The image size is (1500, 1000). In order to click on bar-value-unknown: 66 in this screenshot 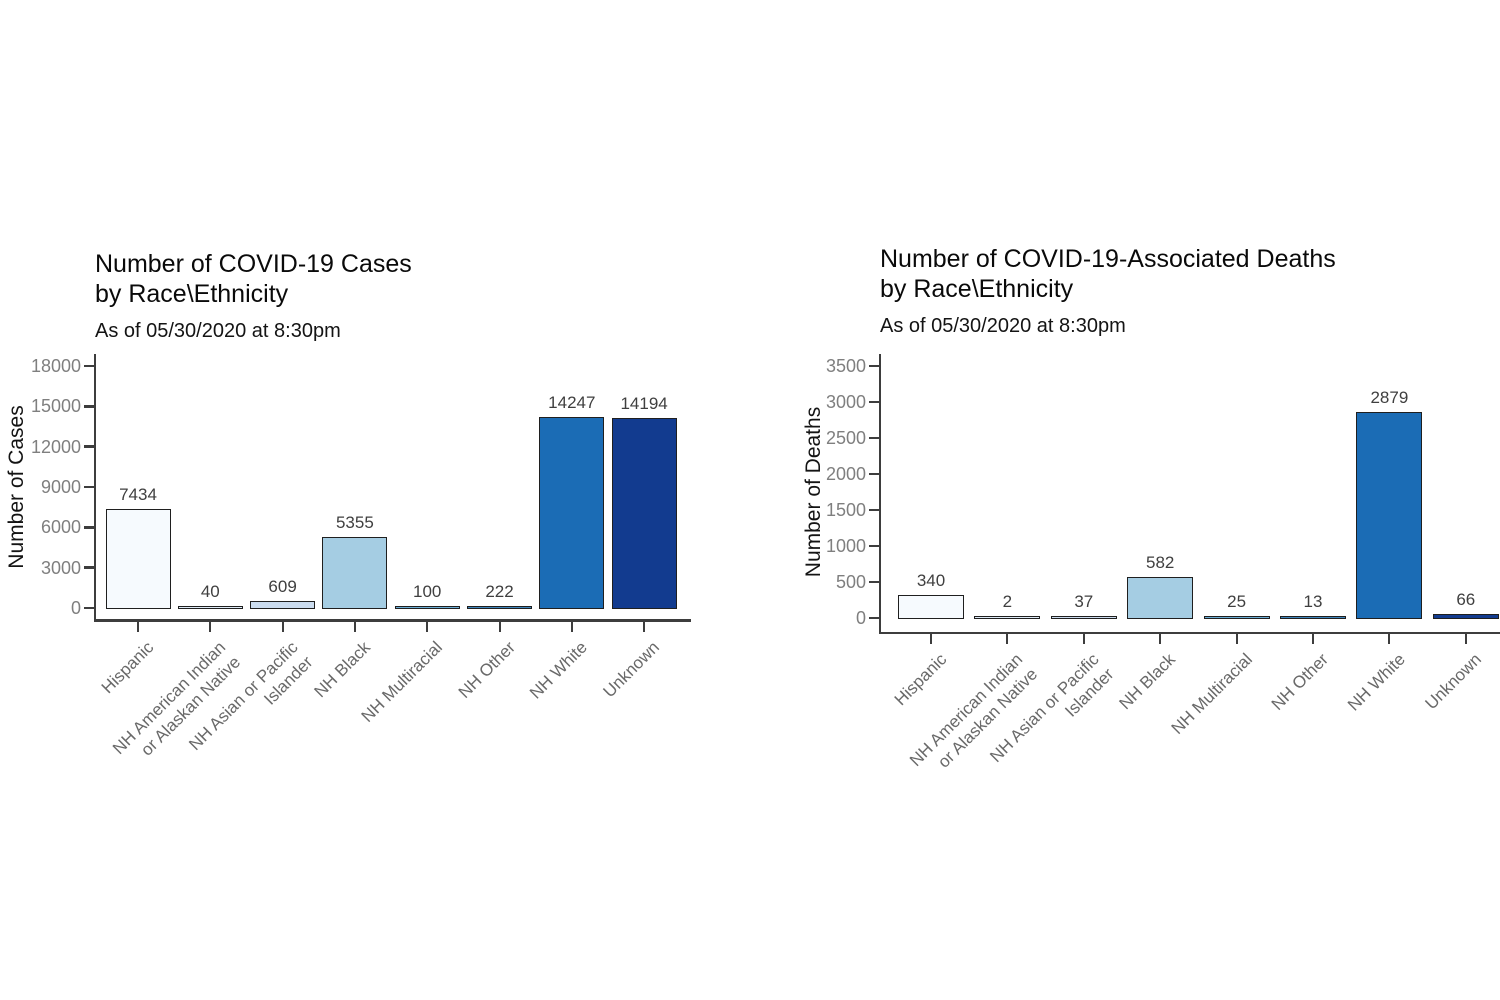, I will do `click(1466, 600)`.